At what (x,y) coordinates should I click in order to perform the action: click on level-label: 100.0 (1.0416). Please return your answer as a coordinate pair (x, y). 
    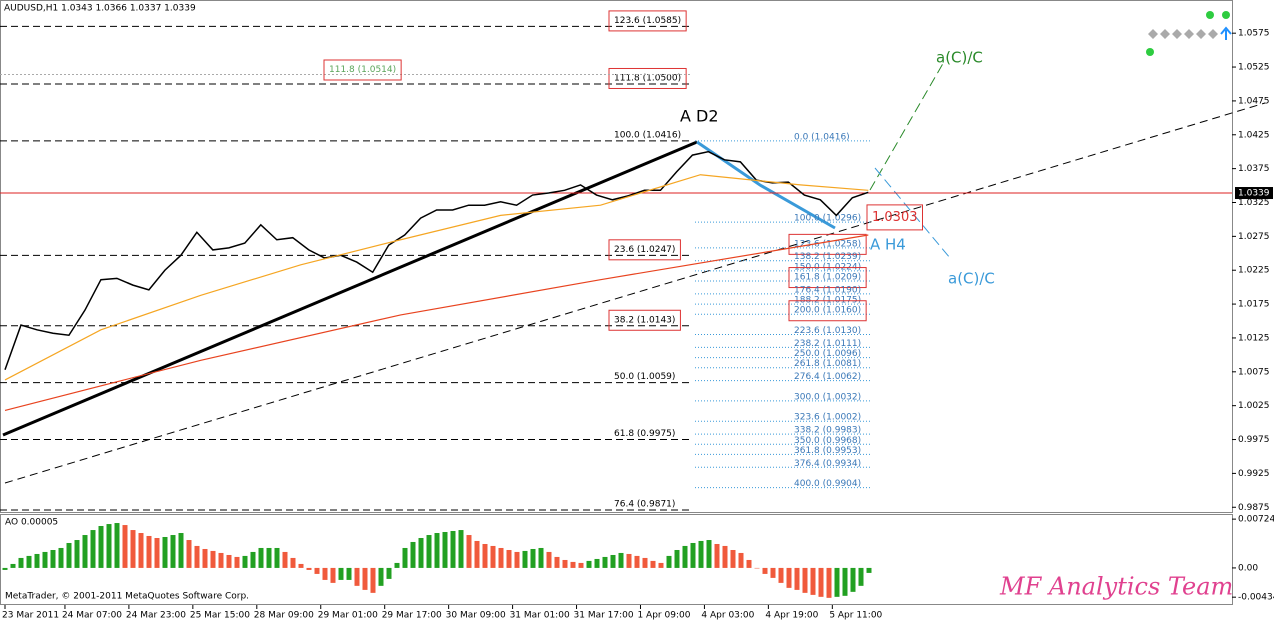
    Looking at the image, I should click on (647, 135).